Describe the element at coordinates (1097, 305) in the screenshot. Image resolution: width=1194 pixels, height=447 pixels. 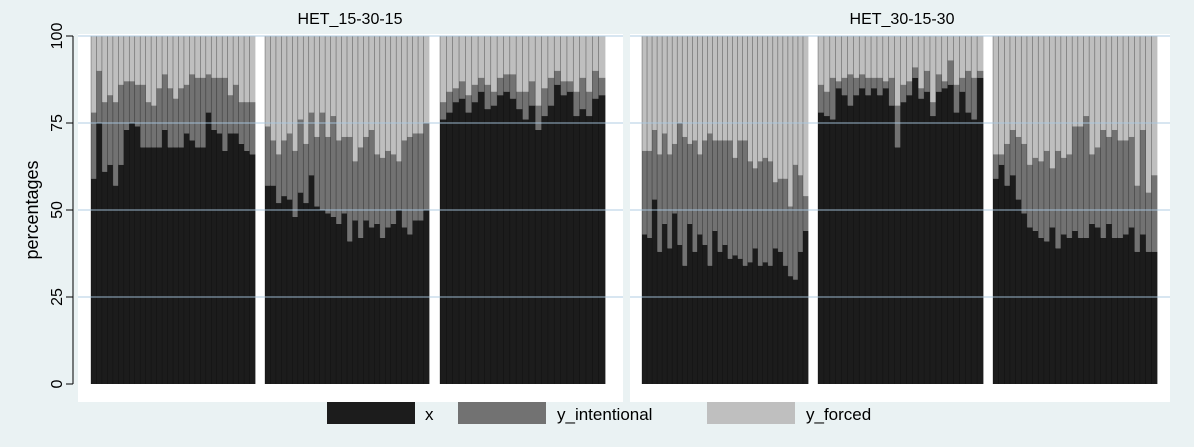
I see `panel-1-group-2-bar-18-x` at that location.